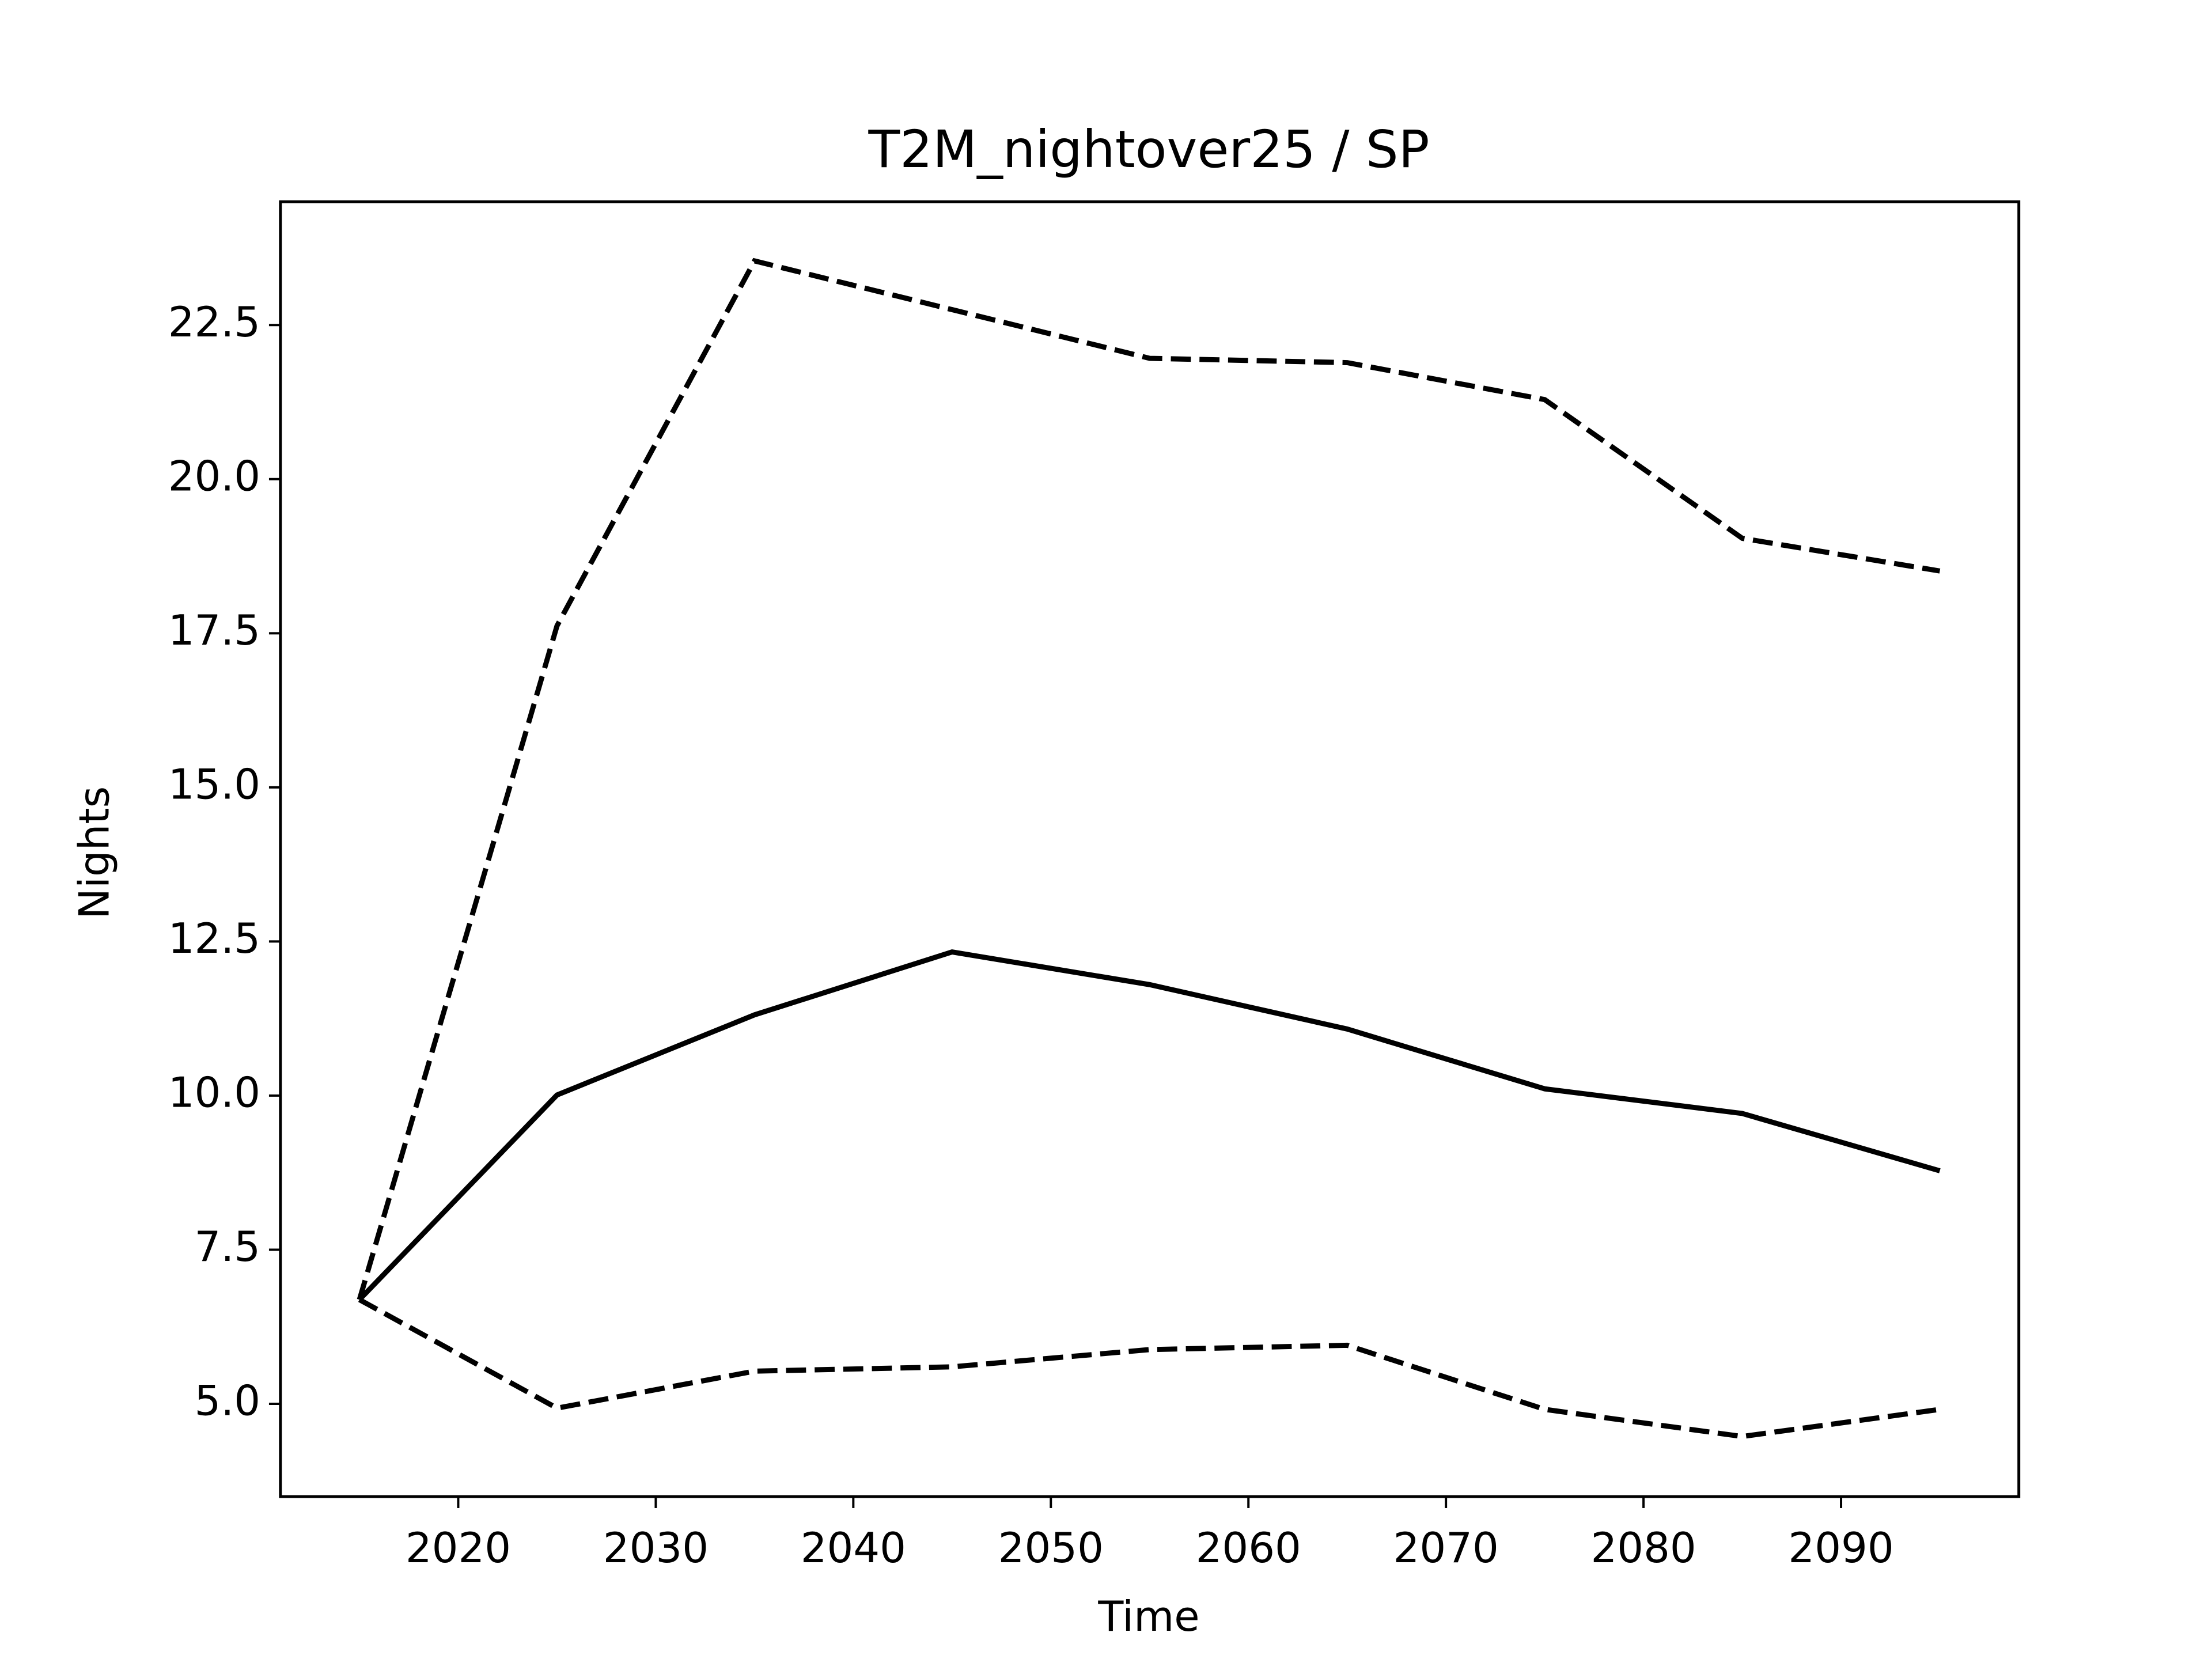  What do you see at coordinates (1840, 1548) in the screenshot?
I see `x-tick-label: 2090` at bounding box center [1840, 1548].